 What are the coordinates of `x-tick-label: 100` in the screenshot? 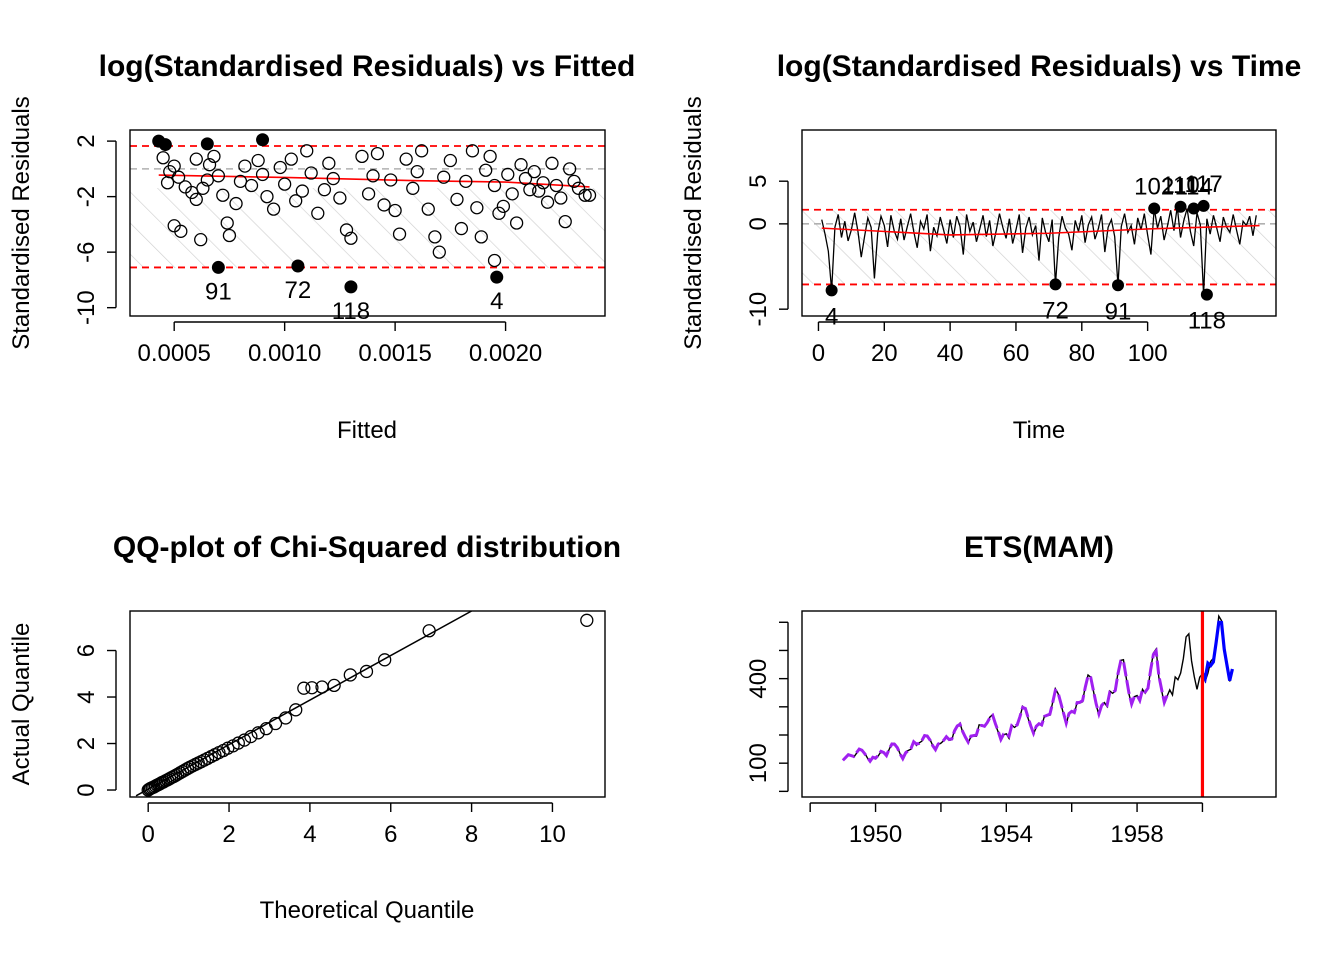 It's located at (1148, 353).